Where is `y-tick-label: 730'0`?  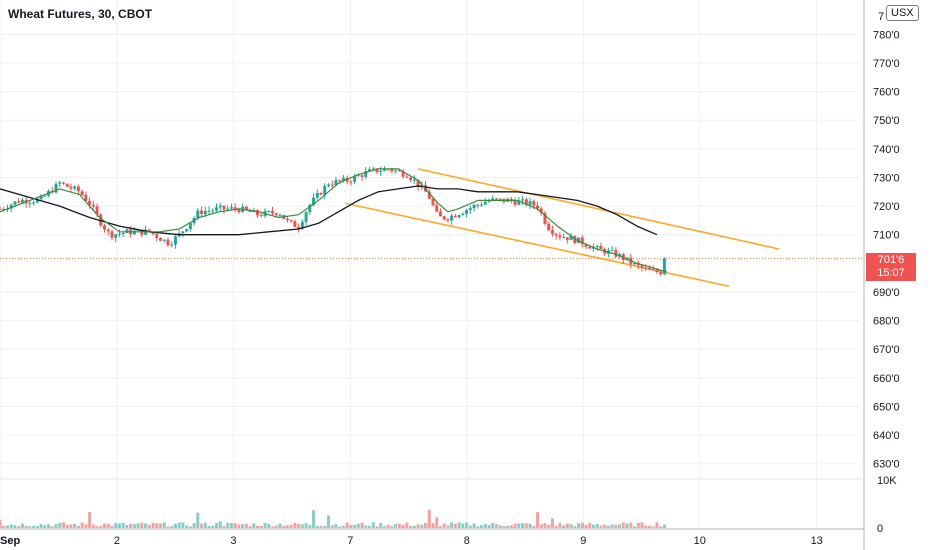 y-tick-label: 730'0 is located at coordinates (886, 178).